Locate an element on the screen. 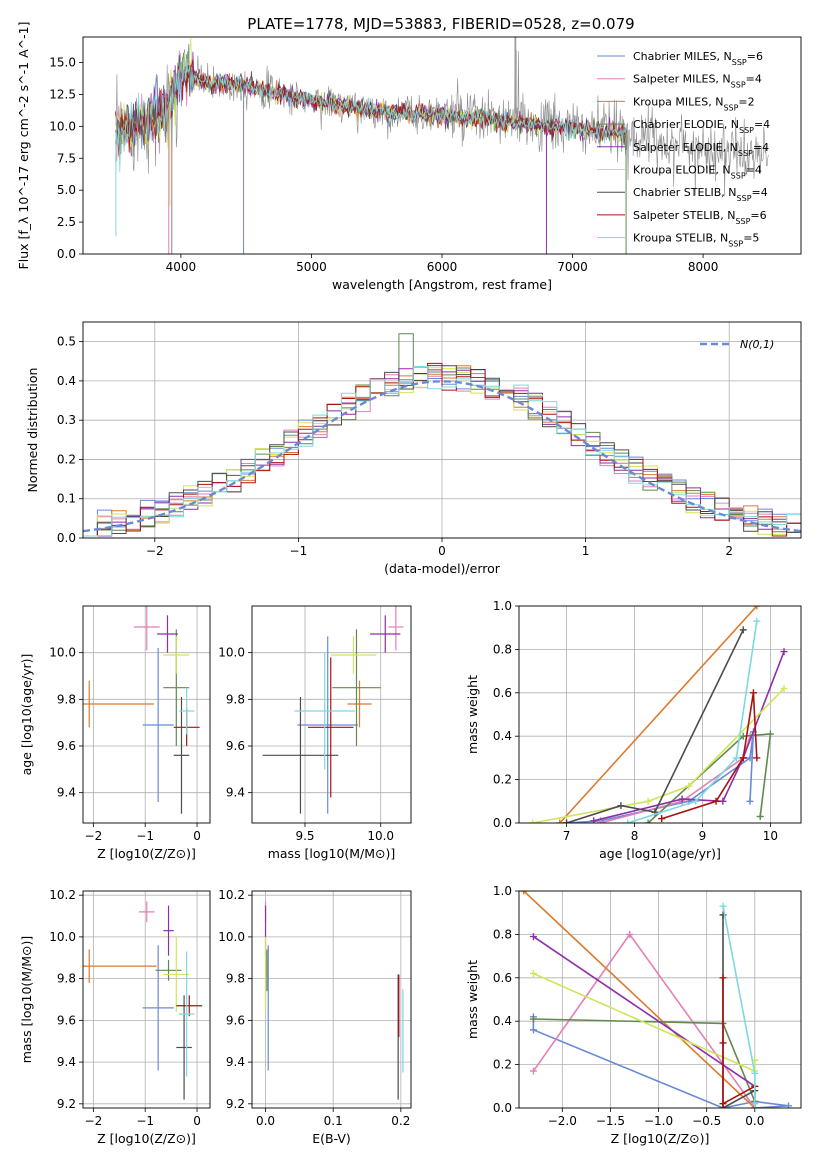  y-tick-label: 9.2 is located at coordinates (235, 1104).